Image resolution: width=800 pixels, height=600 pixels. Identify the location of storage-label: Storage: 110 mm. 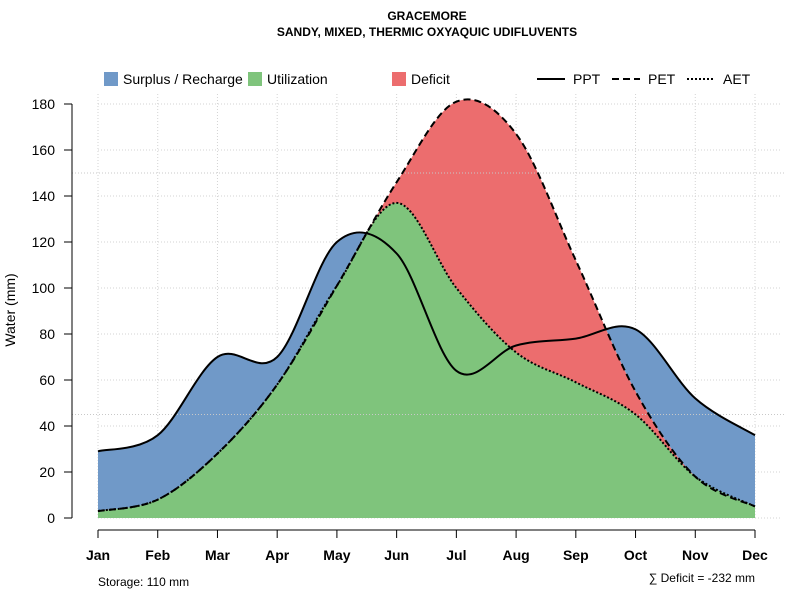
(143, 582).